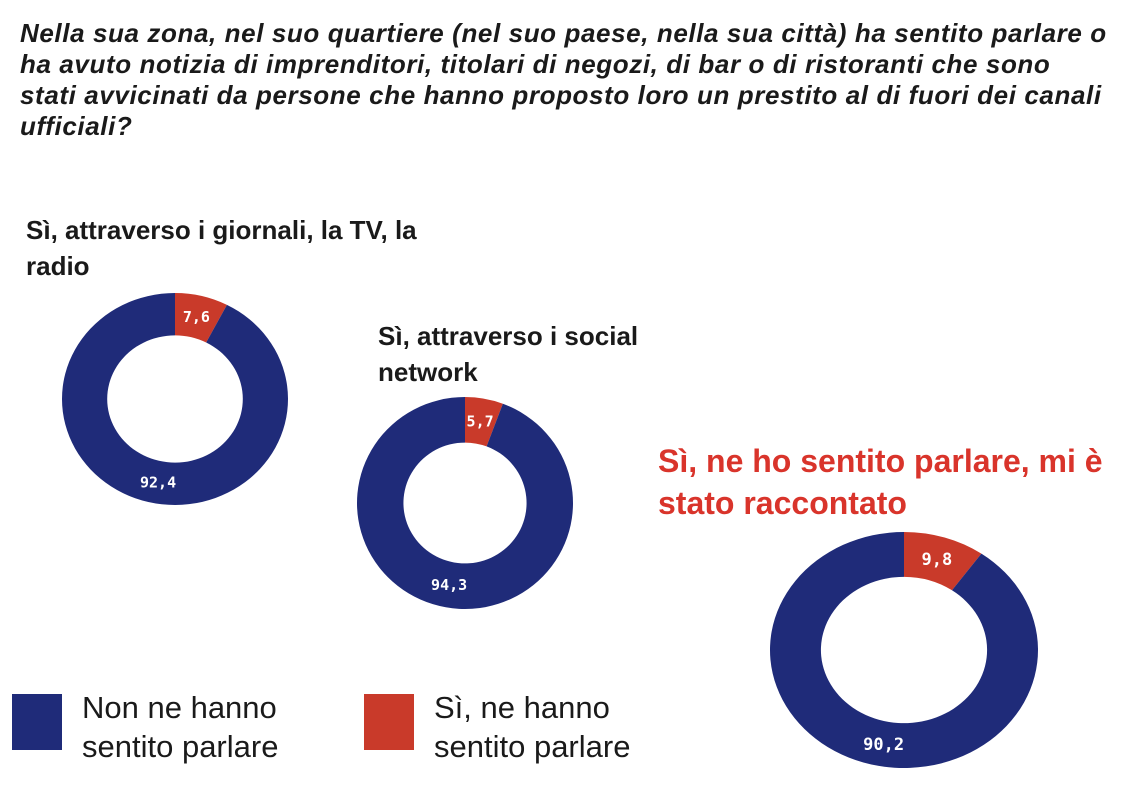 The image size is (1128, 796). What do you see at coordinates (389, 722) in the screenshot?
I see `legend-swatch-yes` at bounding box center [389, 722].